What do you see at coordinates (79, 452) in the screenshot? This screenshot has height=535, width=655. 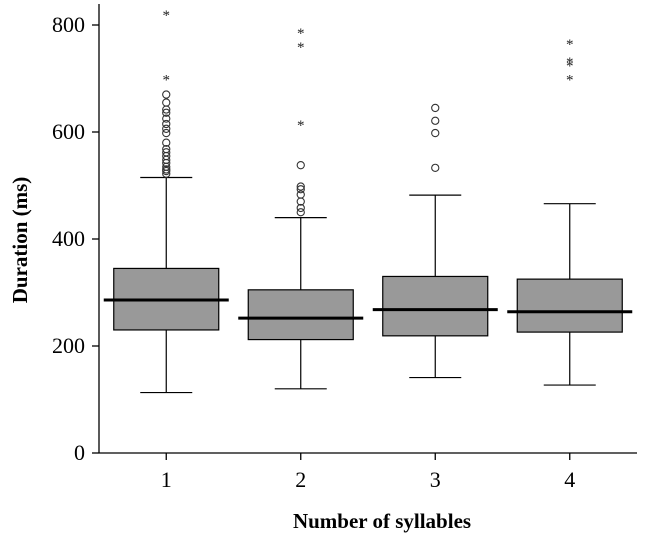 I see `y-tick-label: 0` at bounding box center [79, 452].